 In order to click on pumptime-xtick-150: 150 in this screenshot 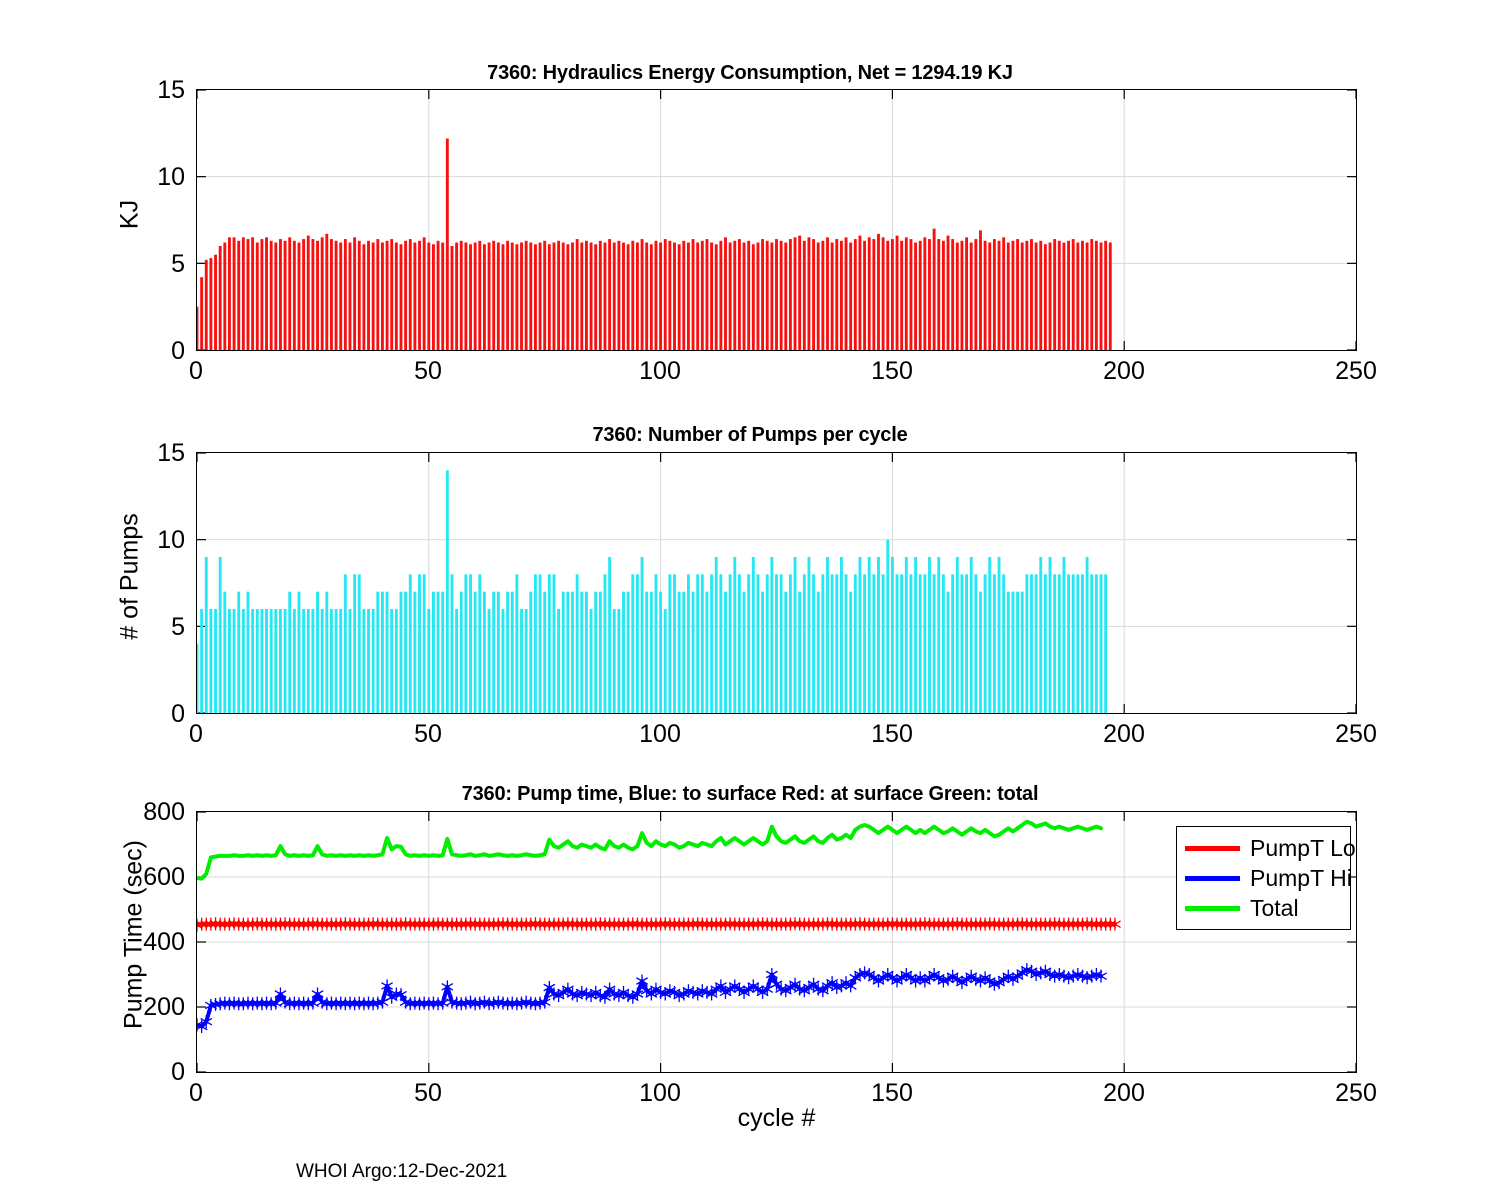, I will do `click(892, 1093)`.